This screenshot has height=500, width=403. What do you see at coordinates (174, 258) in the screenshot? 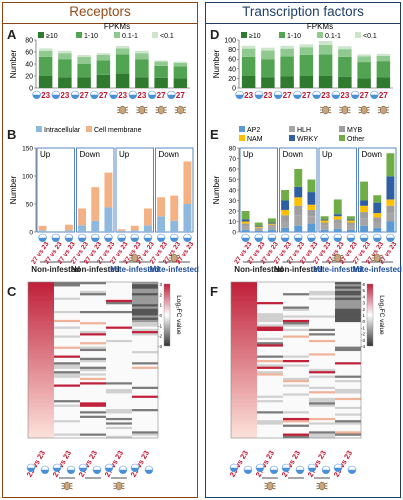
I see `mite-icon` at bounding box center [174, 258].